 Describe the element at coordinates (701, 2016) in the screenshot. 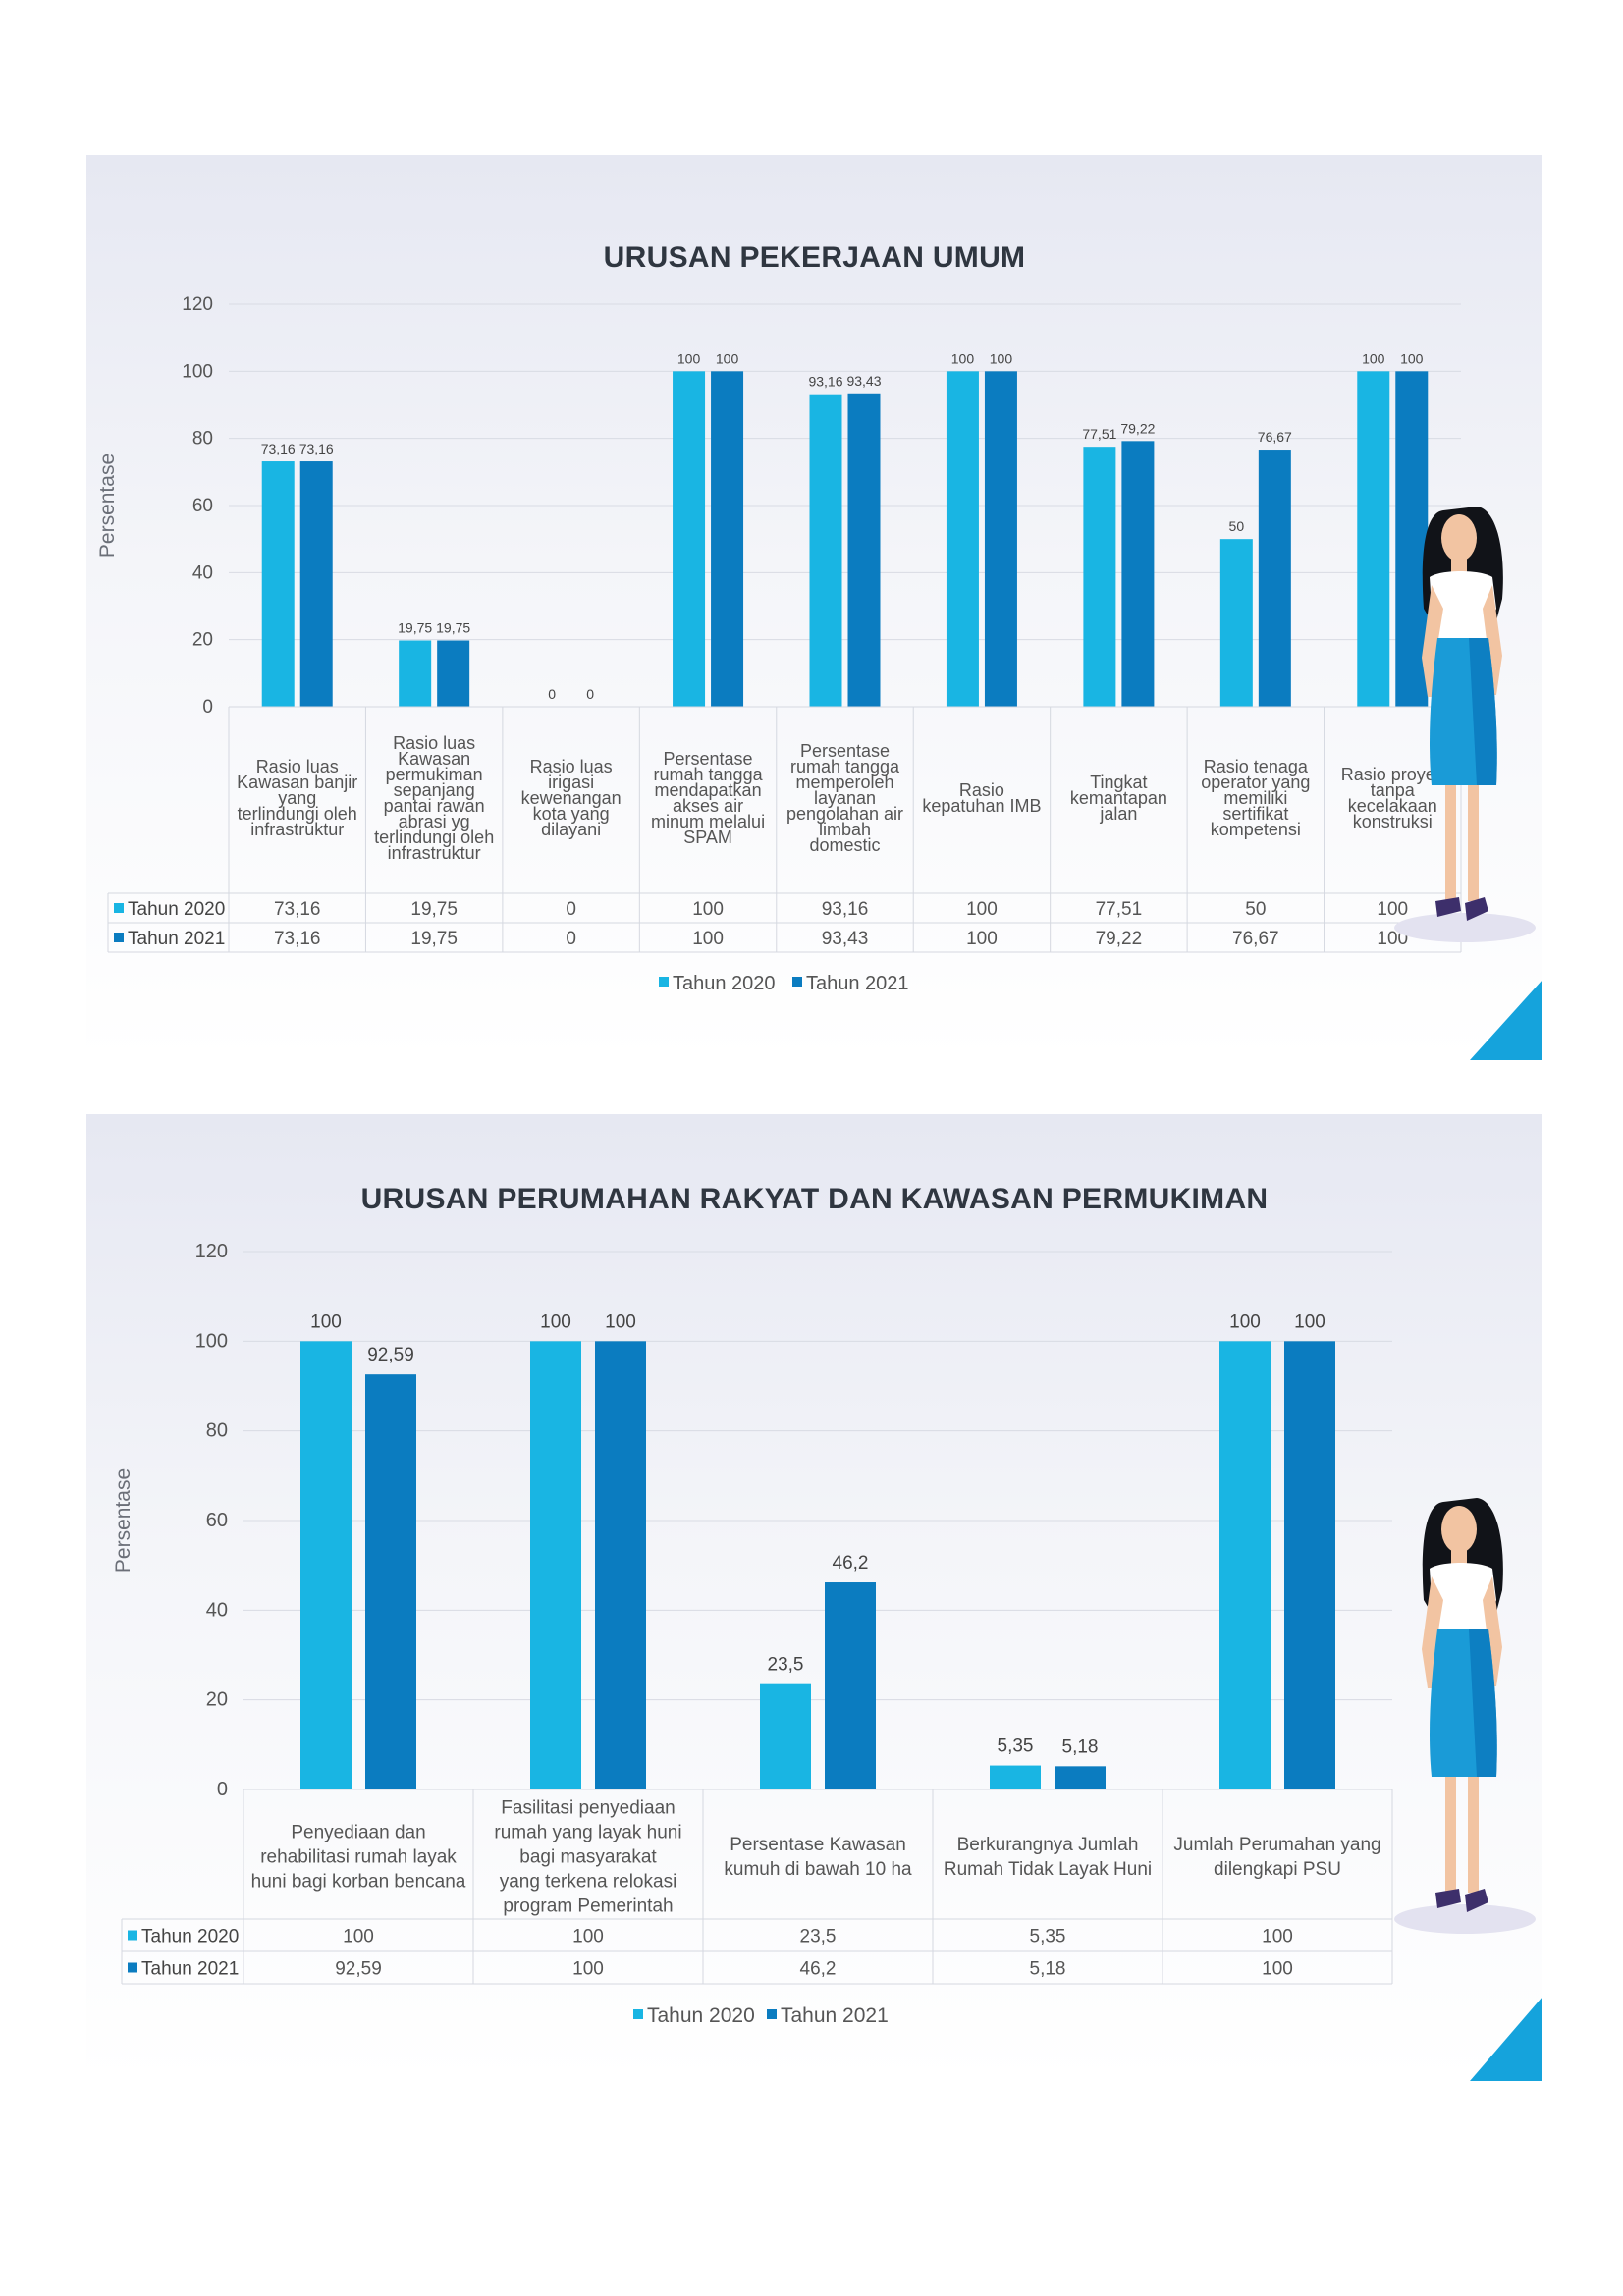

I see `legend-label: Tahun 2020` at that location.